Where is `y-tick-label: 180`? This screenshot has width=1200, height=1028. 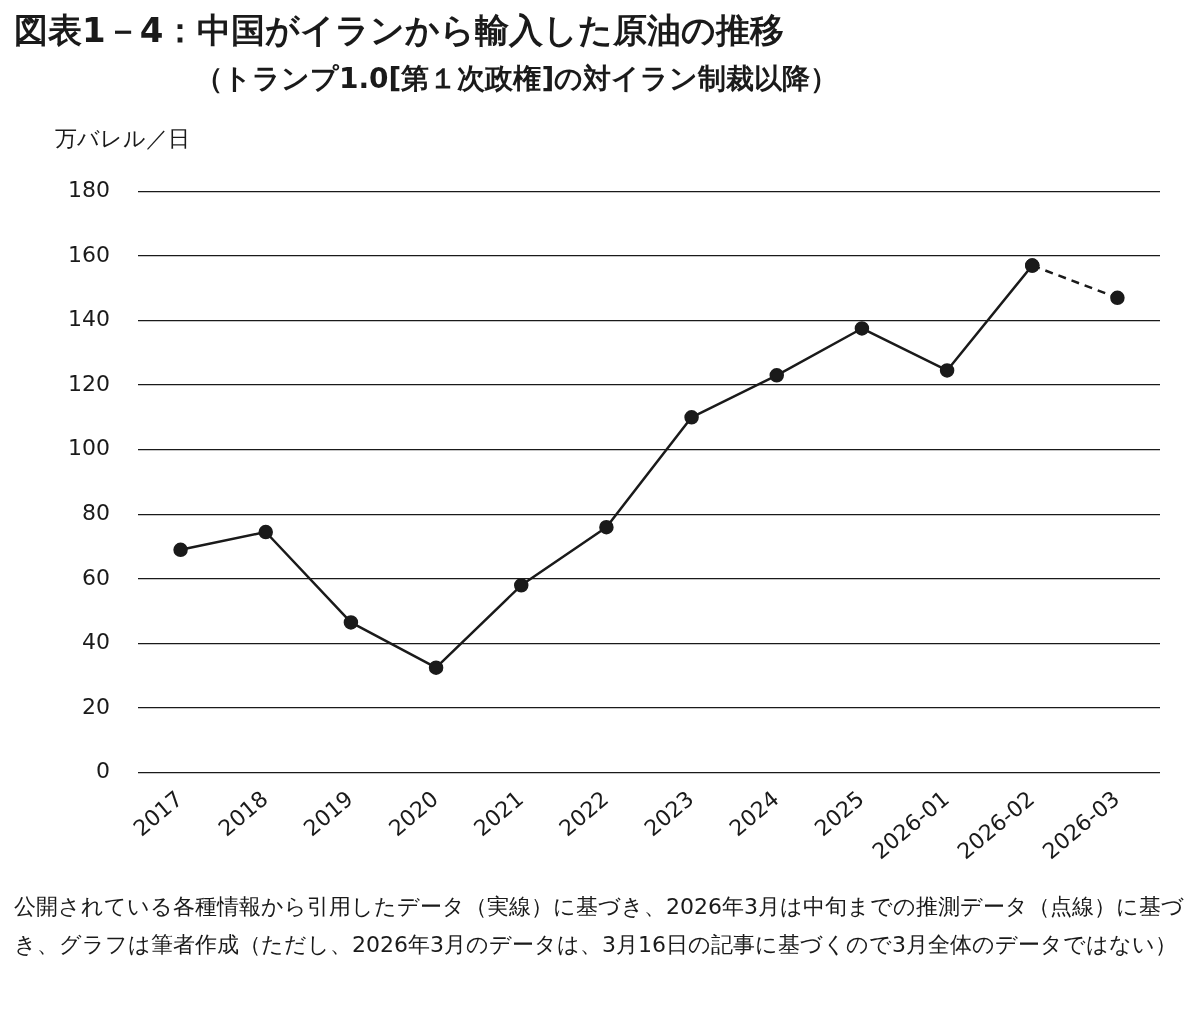 y-tick-label: 180 is located at coordinates (88, 189).